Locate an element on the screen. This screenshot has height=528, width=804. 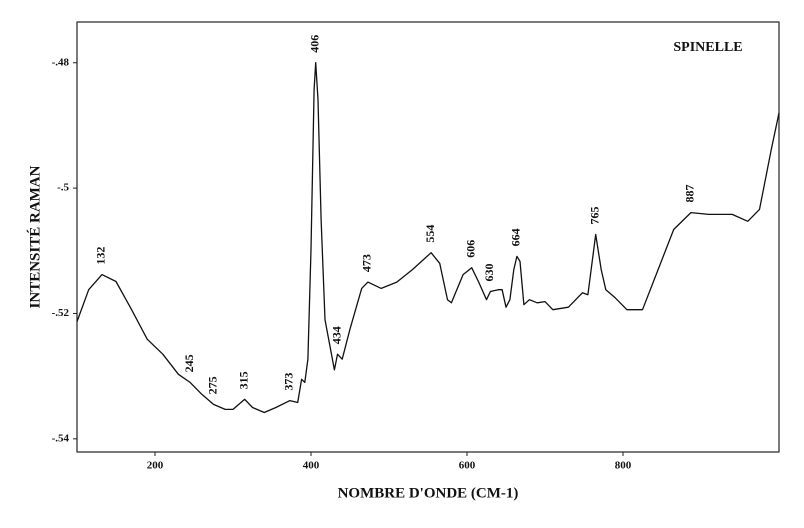
y-tick-label: -.54 is located at coordinates (61, 438).